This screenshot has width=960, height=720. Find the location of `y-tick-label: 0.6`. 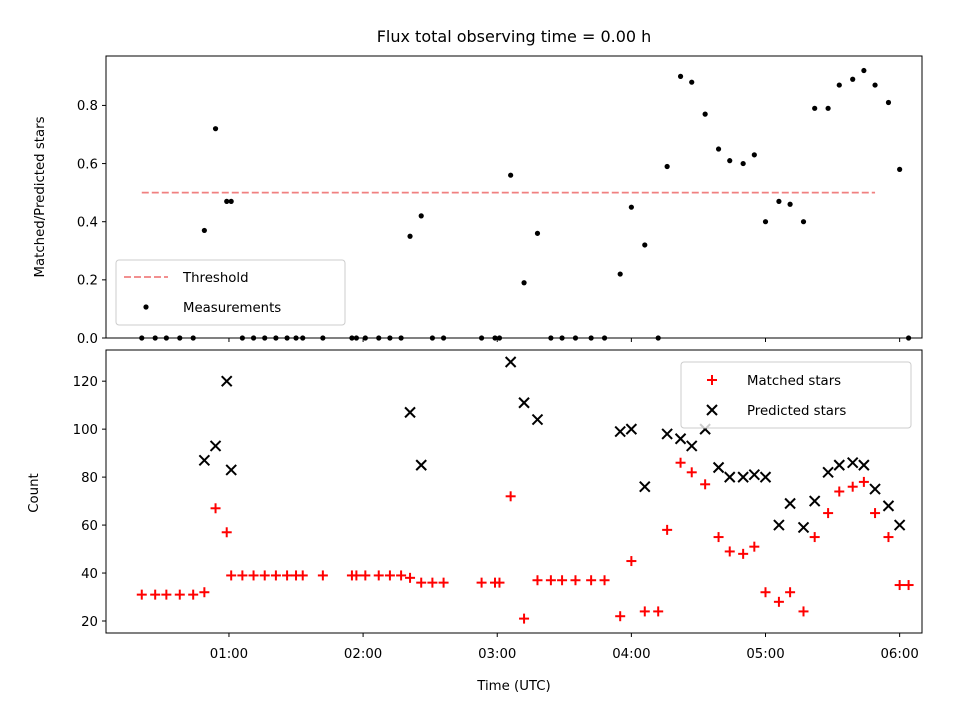

y-tick-label: 0.6 is located at coordinates (87, 164).